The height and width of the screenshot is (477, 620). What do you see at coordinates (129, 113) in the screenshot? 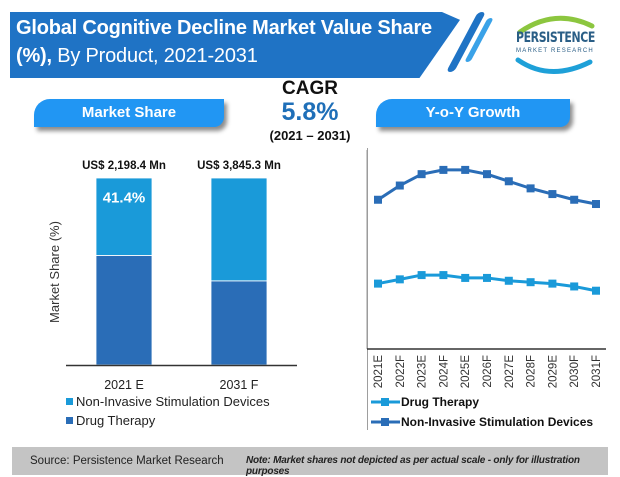
I see `market-share-header: Market Share` at bounding box center [129, 113].